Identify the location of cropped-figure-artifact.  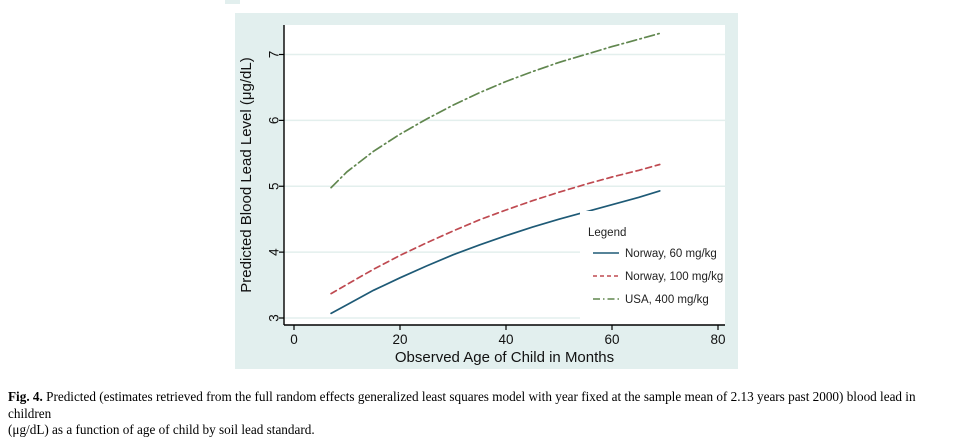
(232, 2).